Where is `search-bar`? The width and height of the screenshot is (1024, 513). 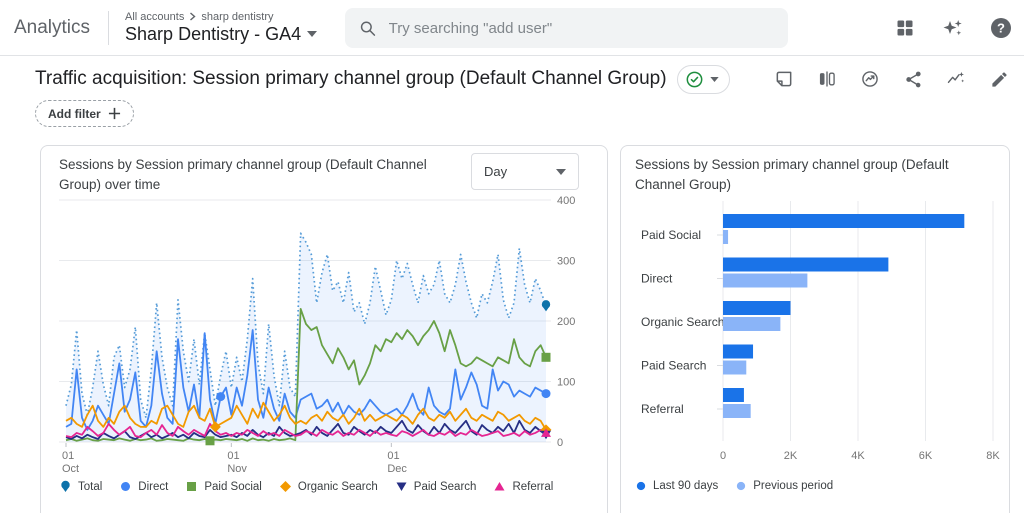 search-bar is located at coordinates (566, 28).